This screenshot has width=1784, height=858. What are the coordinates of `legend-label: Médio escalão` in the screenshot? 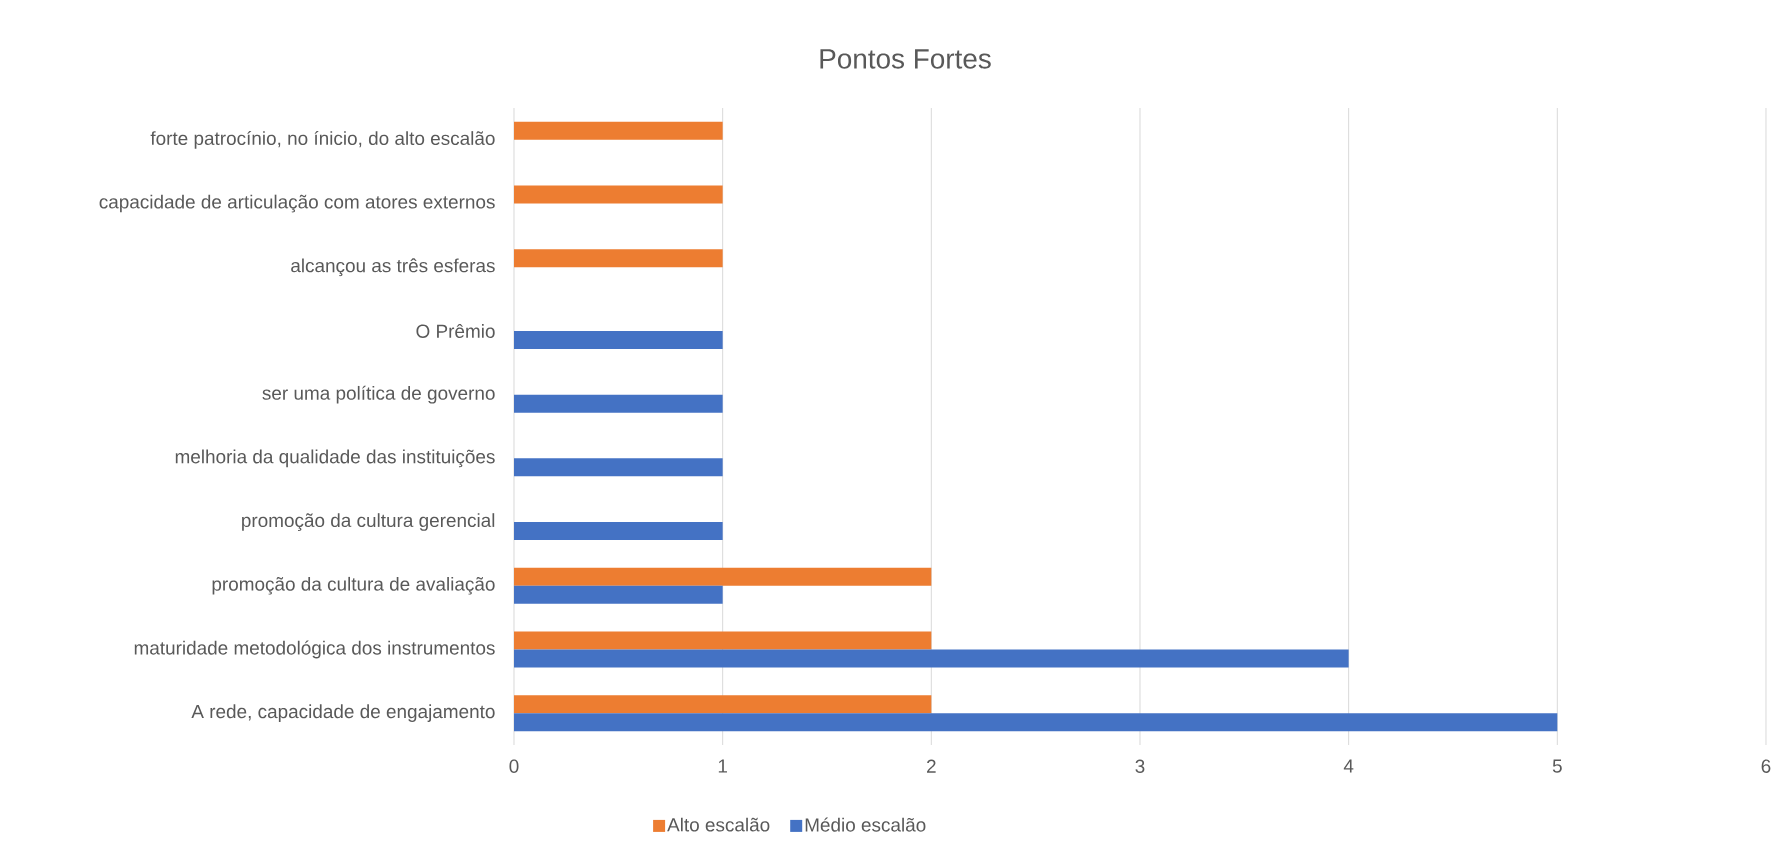 It's located at (865, 824).